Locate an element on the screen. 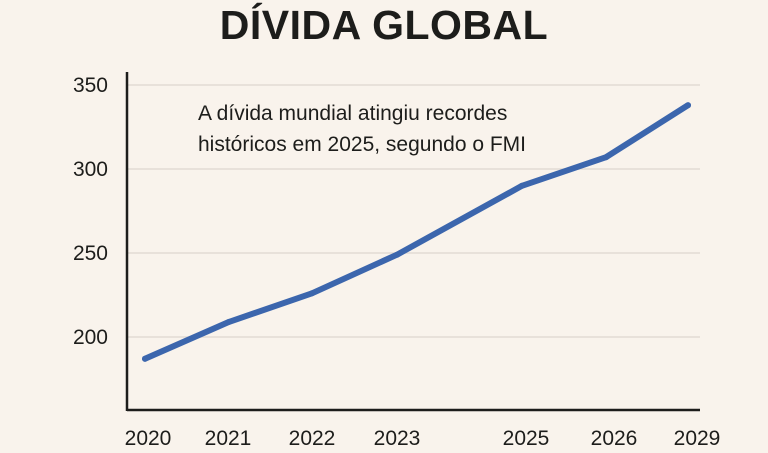 The width and height of the screenshot is (768, 453). x-tick-label: 2020 is located at coordinates (148, 438).